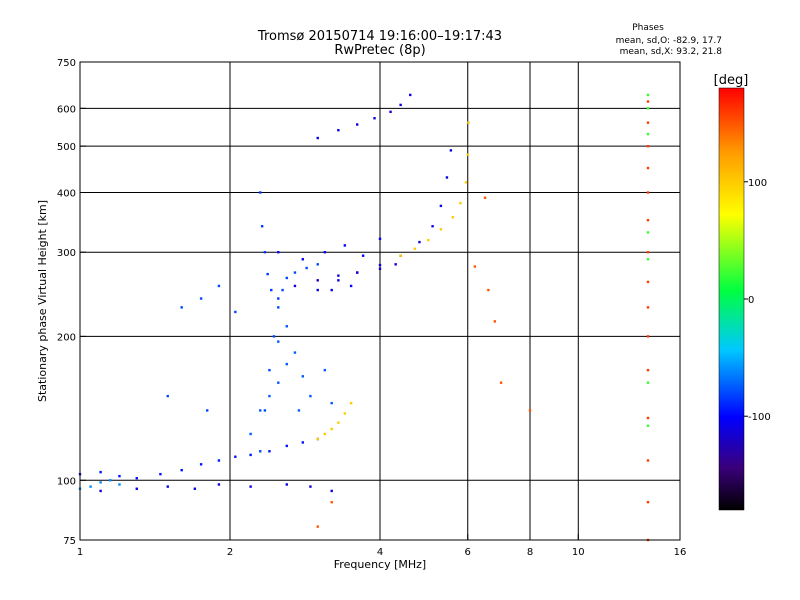 This screenshot has width=800, height=600. Describe the element at coordinates (379, 36) in the screenshot. I see `chart-title: Tromsø 20150714 19:16:00–19:17:43` at that location.